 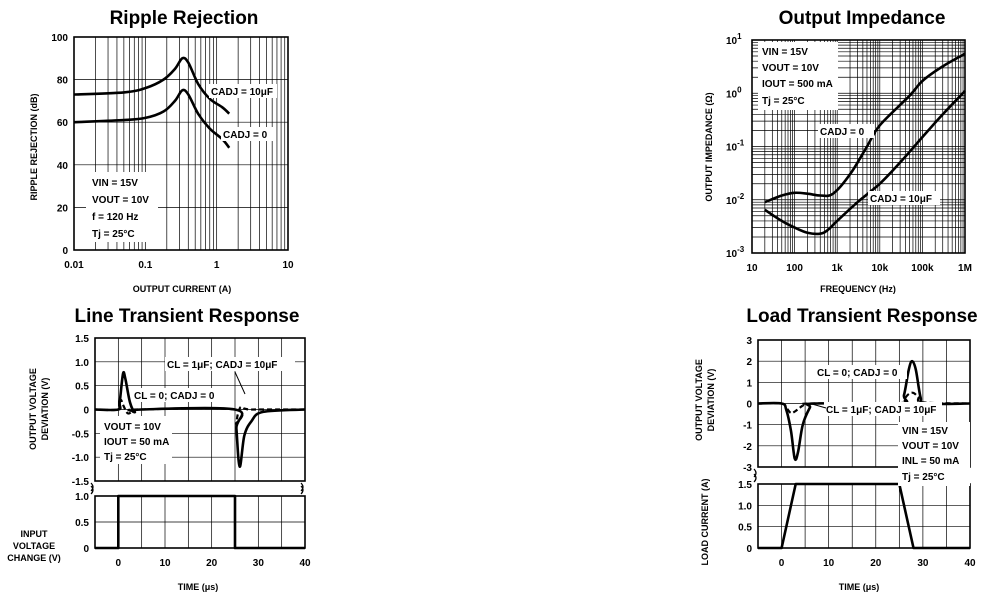 What do you see at coordinates (881, 410) in the screenshot?
I see `load-label-cl1: CL = 1μF; CADJ = 10μF` at bounding box center [881, 410].